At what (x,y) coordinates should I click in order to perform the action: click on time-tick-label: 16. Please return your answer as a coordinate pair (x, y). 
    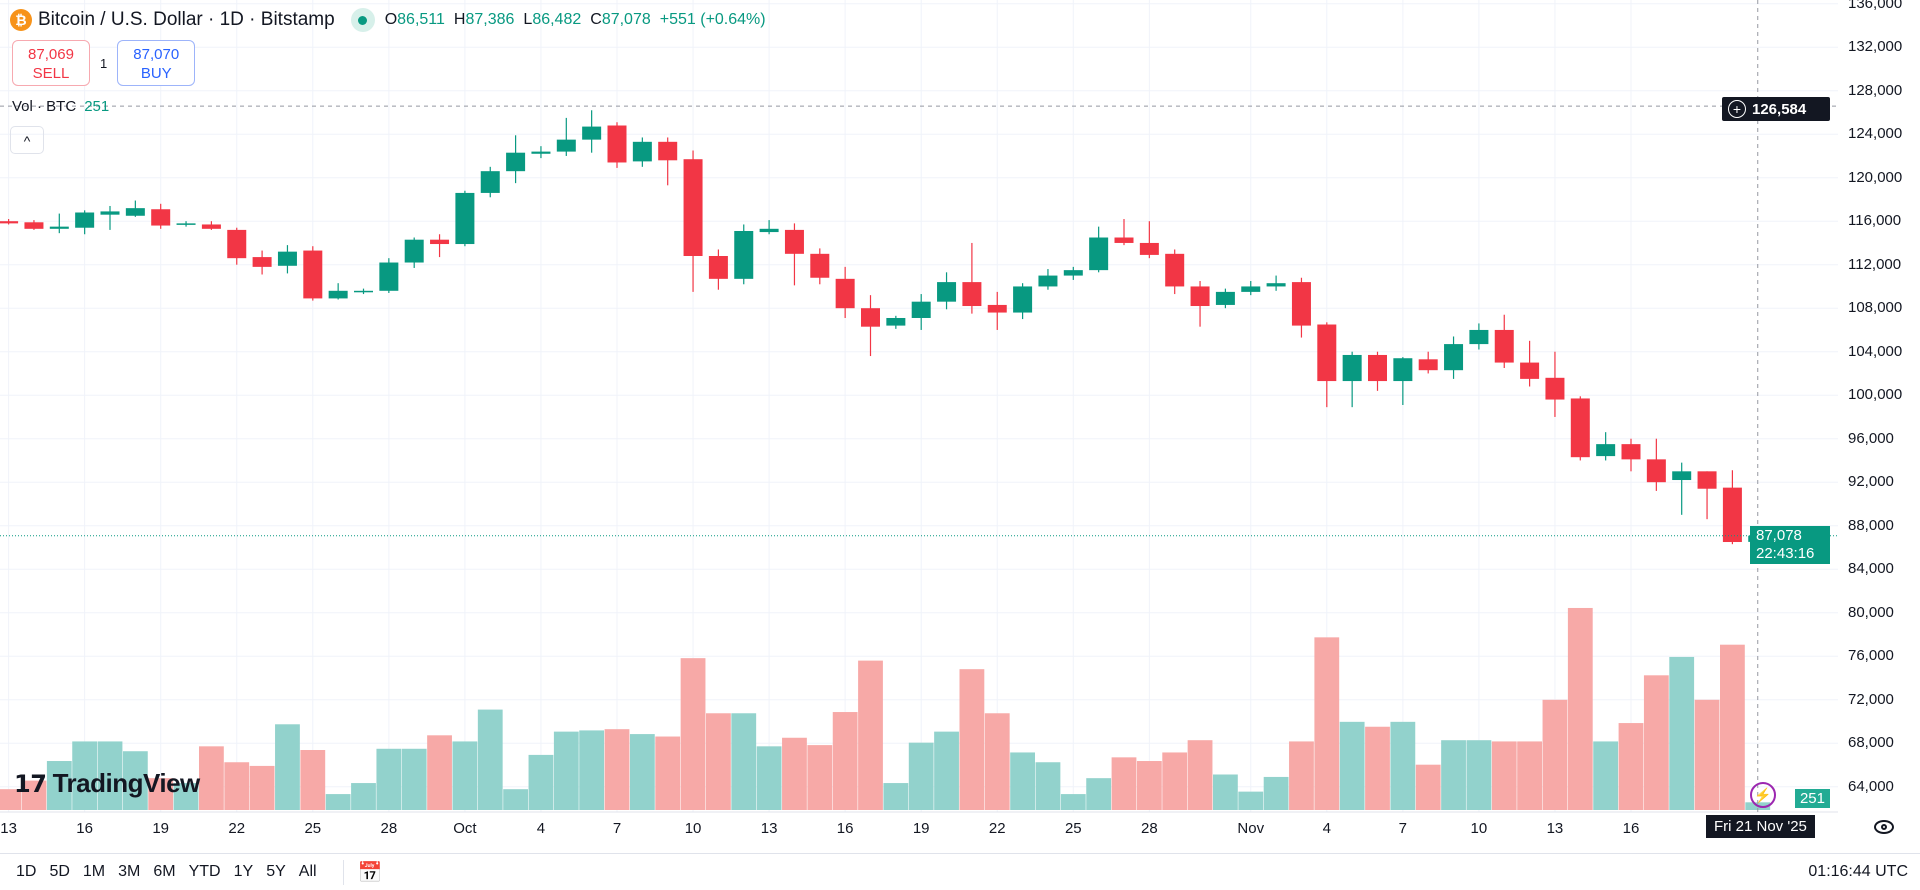
    Looking at the image, I should click on (845, 828).